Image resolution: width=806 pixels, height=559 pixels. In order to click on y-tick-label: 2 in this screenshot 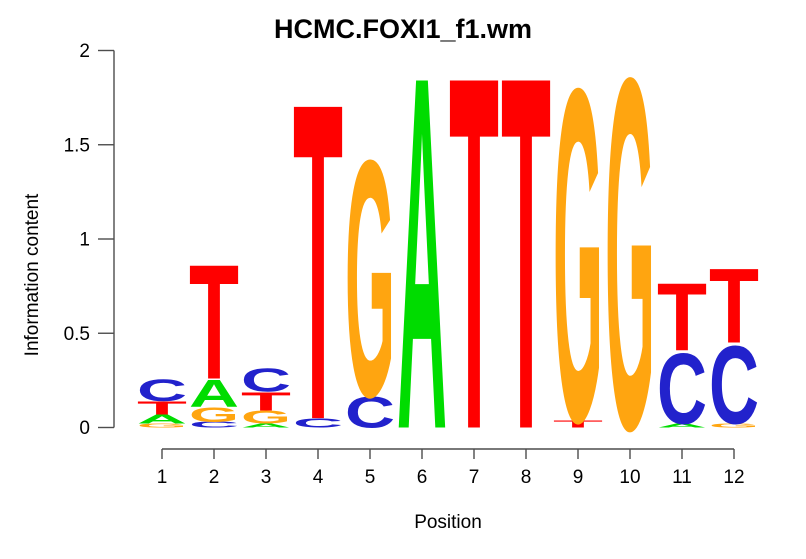, I will do `click(84, 51)`.